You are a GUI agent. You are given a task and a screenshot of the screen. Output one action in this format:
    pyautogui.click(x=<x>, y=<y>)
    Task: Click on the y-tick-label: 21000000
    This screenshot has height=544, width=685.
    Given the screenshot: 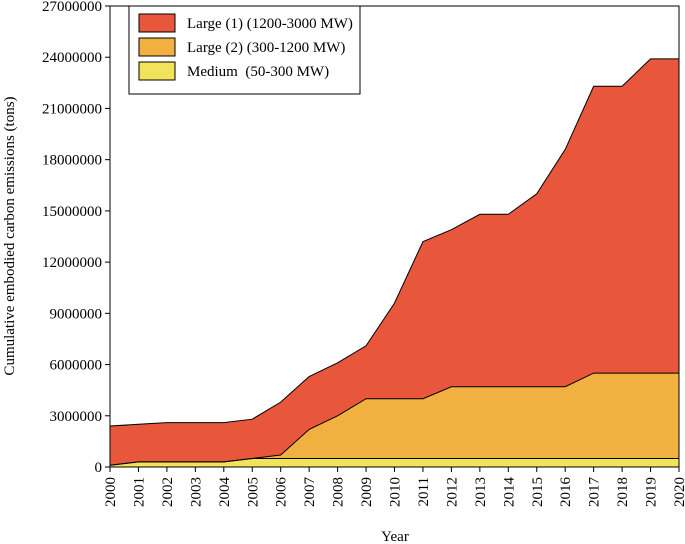 What is the action you would take?
    pyautogui.click(x=72, y=109)
    